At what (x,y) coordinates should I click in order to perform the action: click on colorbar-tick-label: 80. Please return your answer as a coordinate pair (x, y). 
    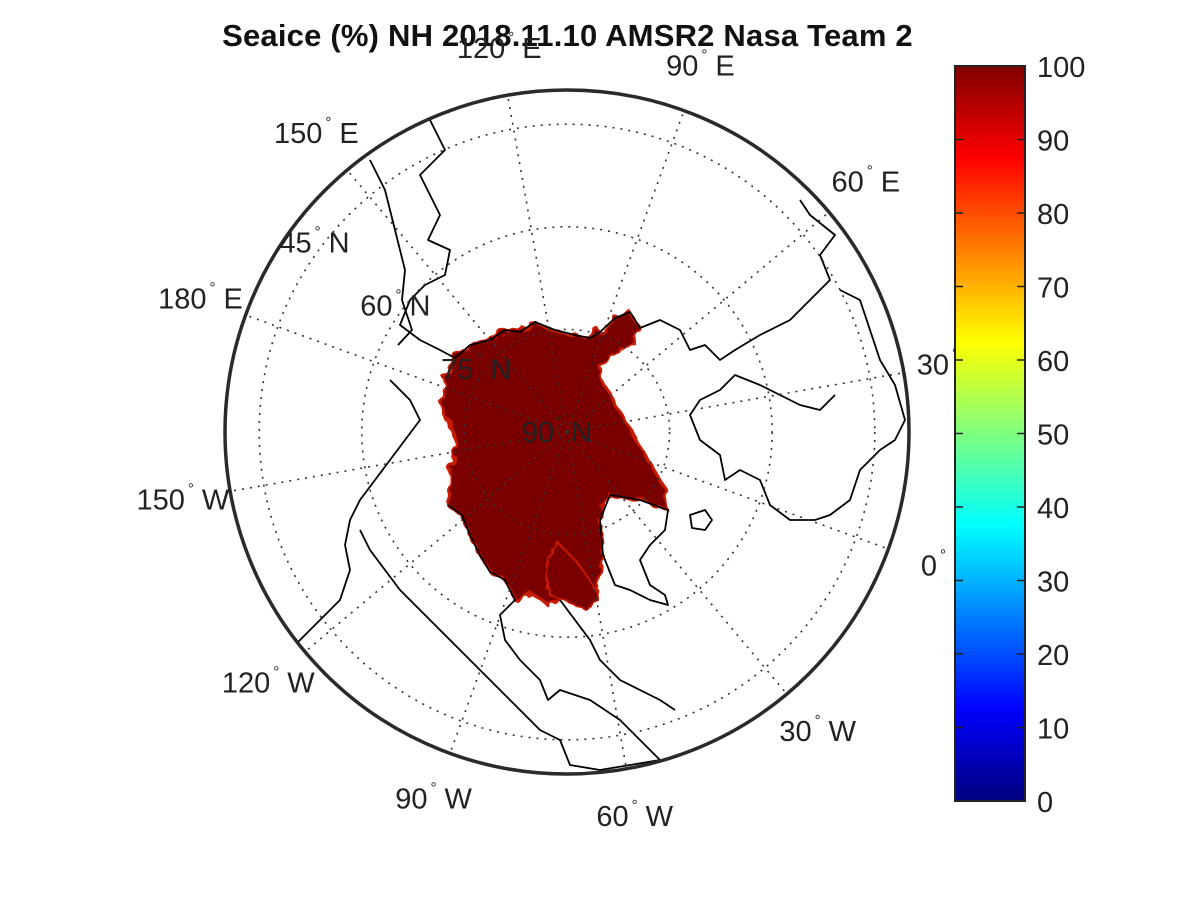
    Looking at the image, I should click on (1053, 215).